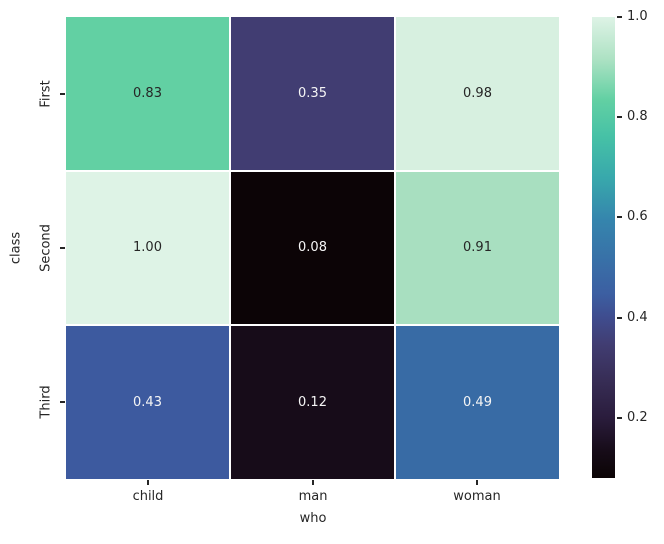 The width and height of the screenshot is (664, 544). Describe the element at coordinates (637, 417) in the screenshot. I see `colorbar-tick-label: 0.2` at that location.